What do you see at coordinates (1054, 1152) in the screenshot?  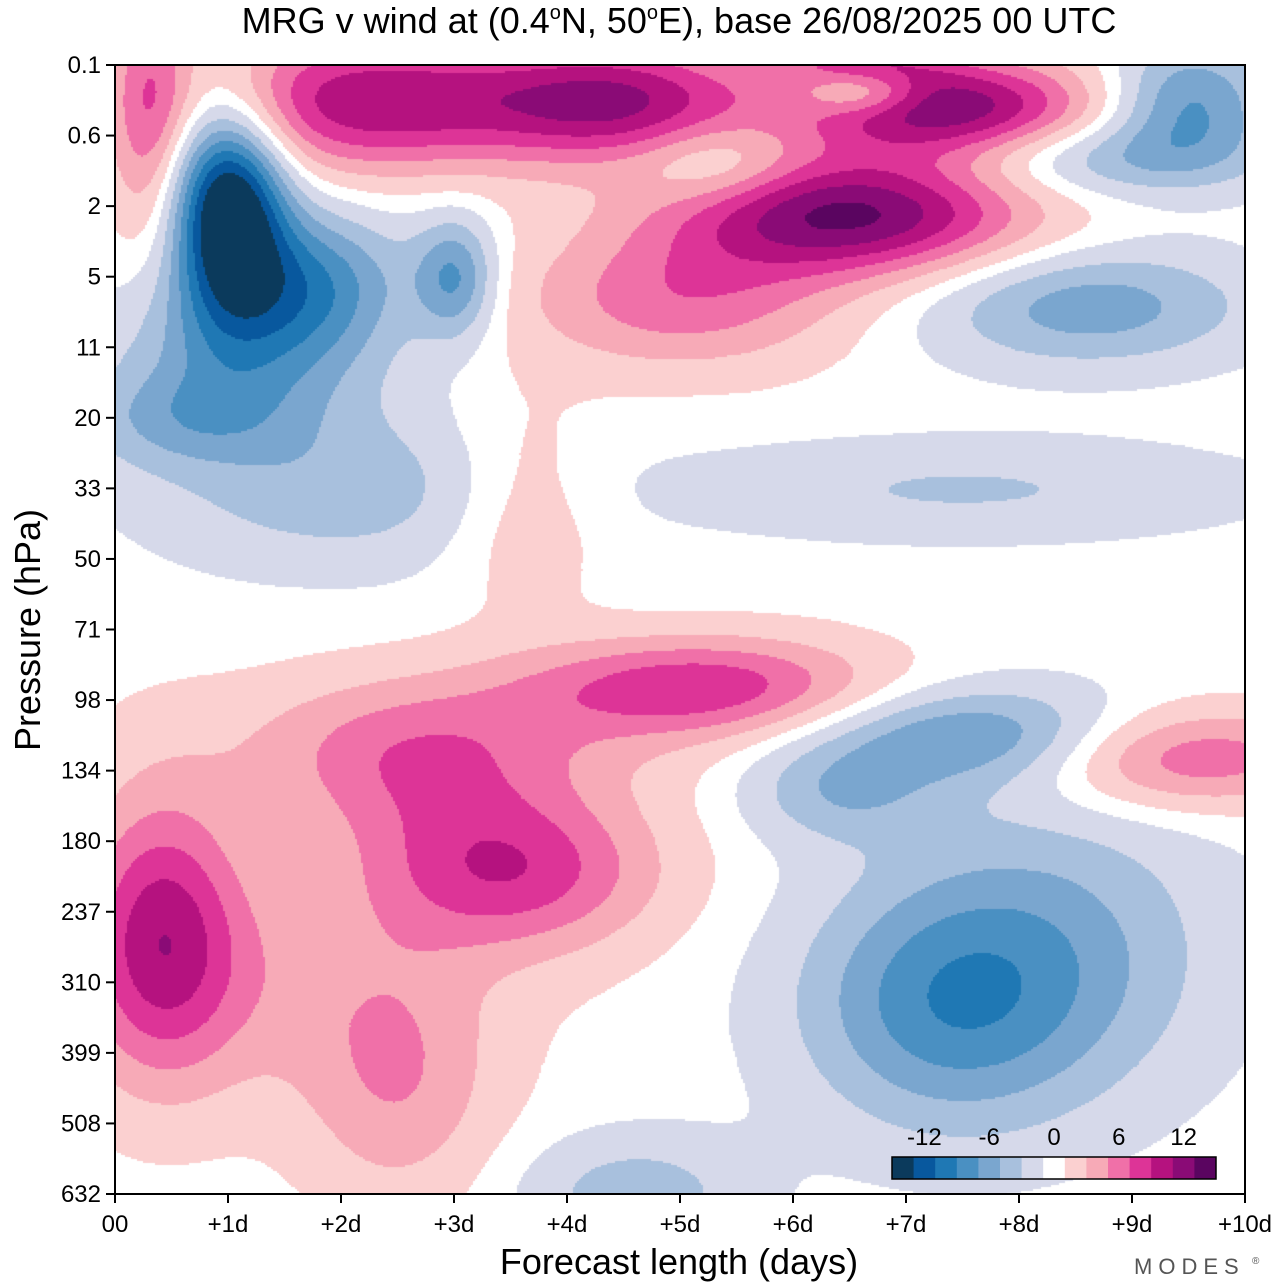 I see `colorbar: -12 -6 0 6 12` at bounding box center [1054, 1152].